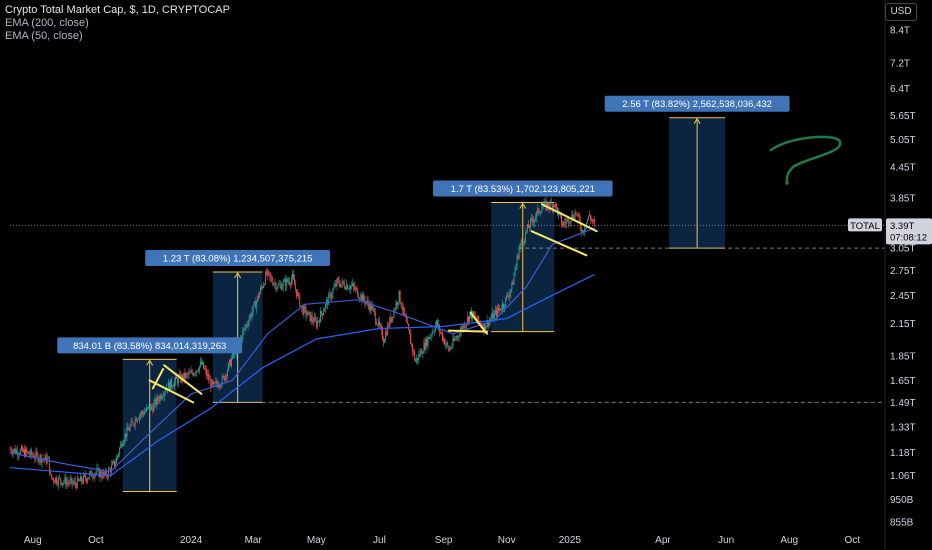 This screenshot has height=550, width=932. I want to click on price-tag-value: 3.39T, so click(902, 226).